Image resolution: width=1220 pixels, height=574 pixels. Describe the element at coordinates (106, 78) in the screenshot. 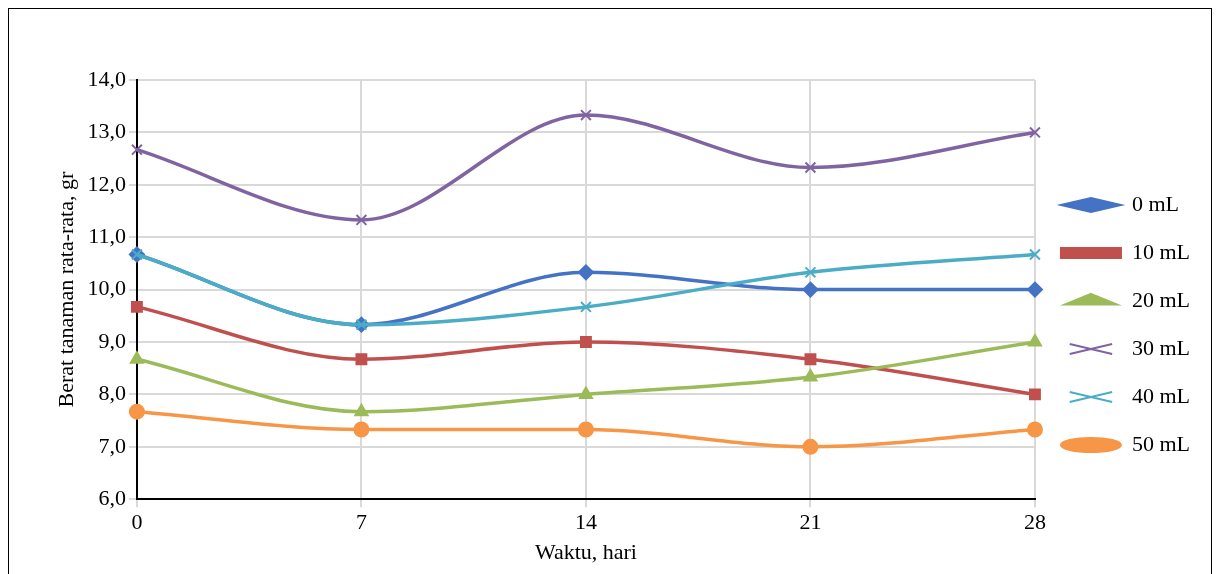

I see `y-tick-label: 14,0` at that location.